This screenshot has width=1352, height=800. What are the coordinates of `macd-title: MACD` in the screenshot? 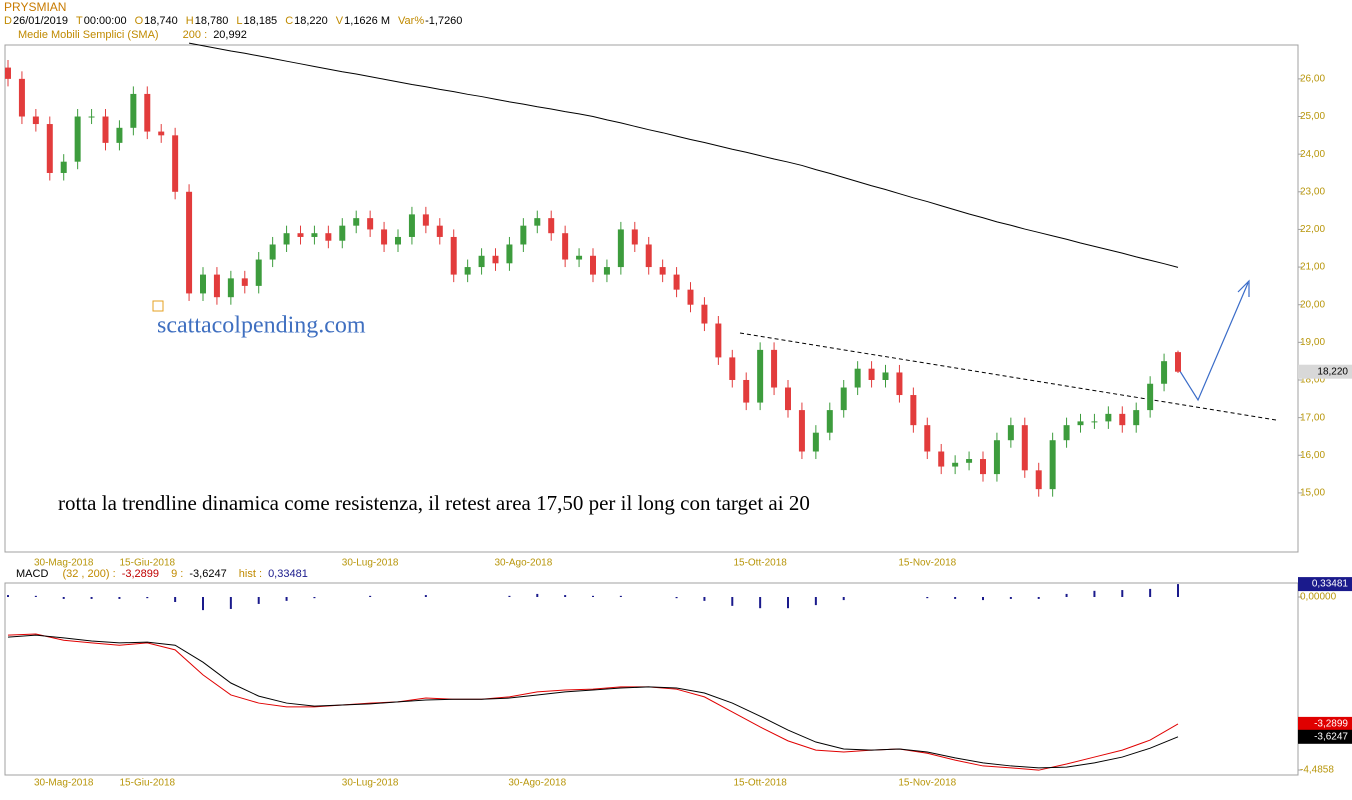 It's located at (32, 574).